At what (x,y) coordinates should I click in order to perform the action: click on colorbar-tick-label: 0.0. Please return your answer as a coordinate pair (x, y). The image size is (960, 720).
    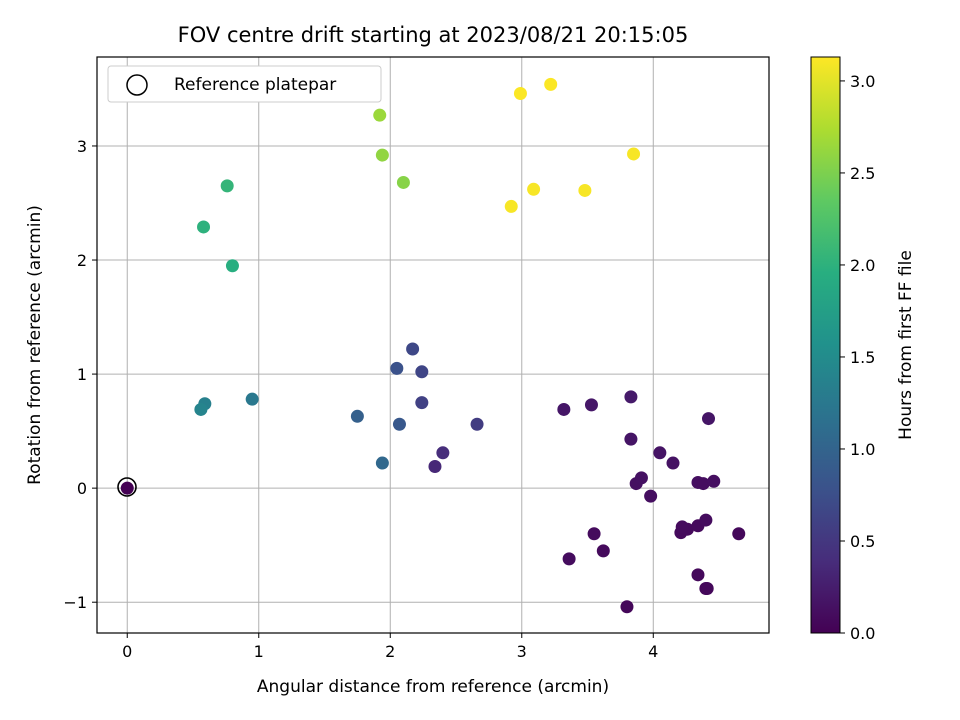
    Looking at the image, I should click on (862, 633).